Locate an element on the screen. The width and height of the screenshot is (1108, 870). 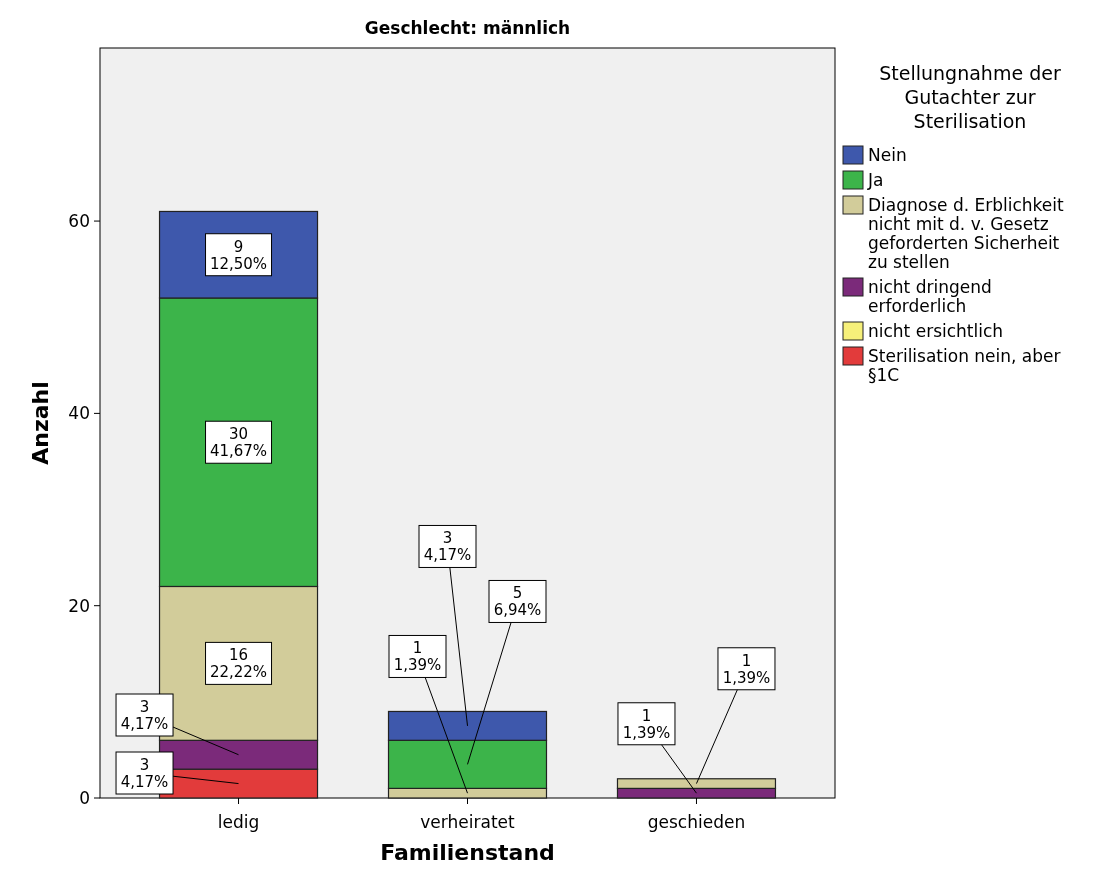
y-axis-title: Anzahl is located at coordinates (40, 423).